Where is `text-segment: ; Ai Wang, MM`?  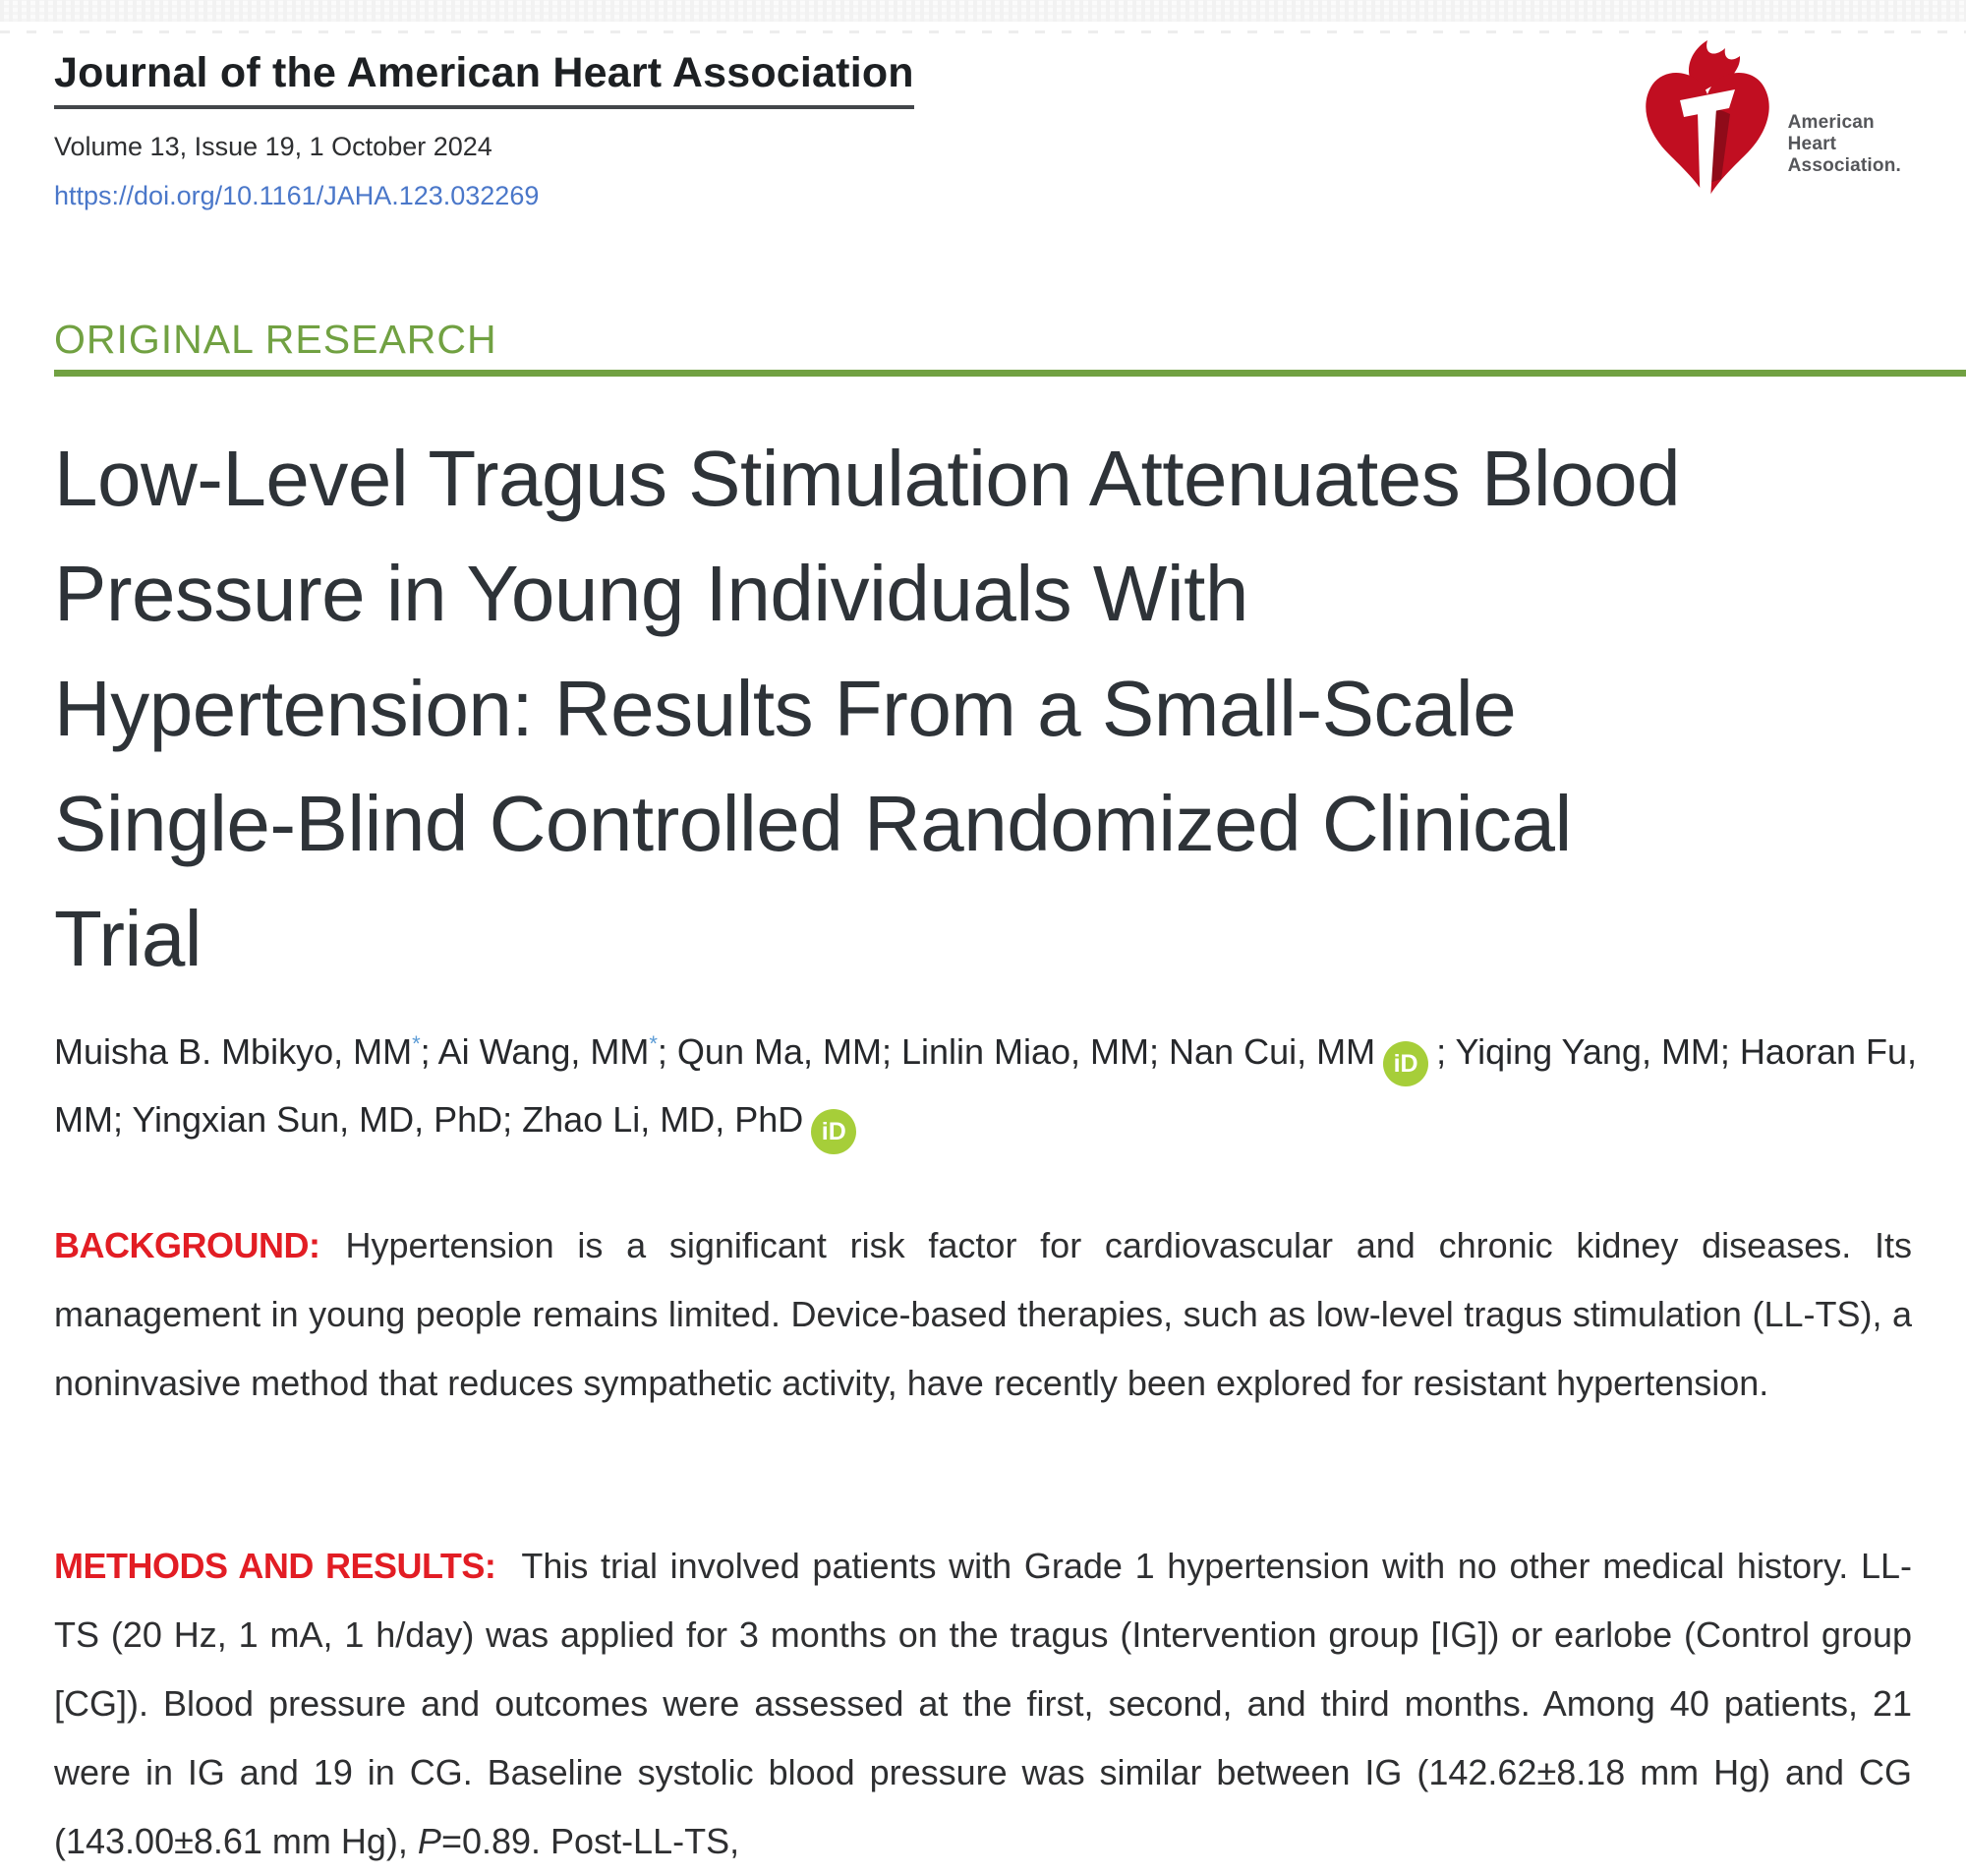 text-segment: ; Ai Wang, MM is located at coordinates (535, 1052).